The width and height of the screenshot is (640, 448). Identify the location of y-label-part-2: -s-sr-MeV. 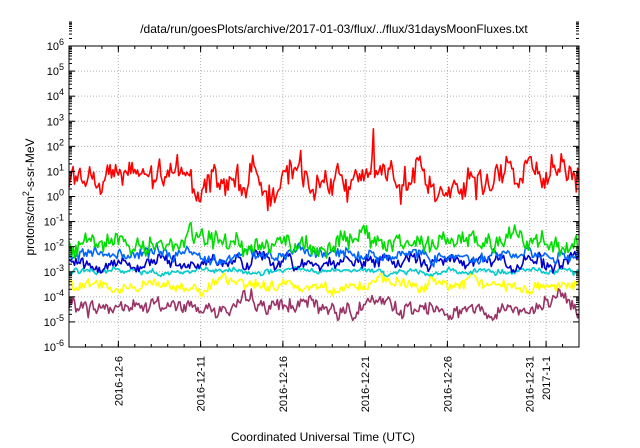
(30, 164).